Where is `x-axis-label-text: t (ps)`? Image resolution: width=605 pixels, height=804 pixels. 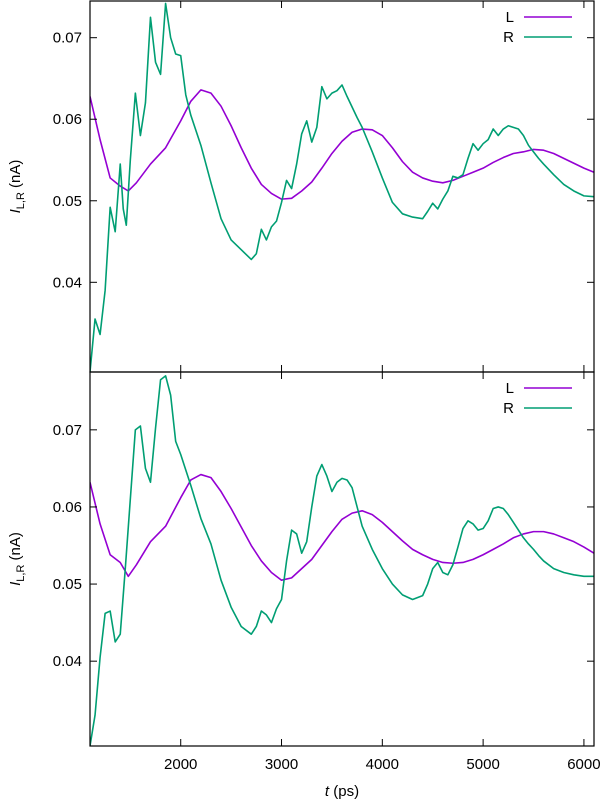
x-axis-label-text: t (ps) is located at coordinates (342, 791).